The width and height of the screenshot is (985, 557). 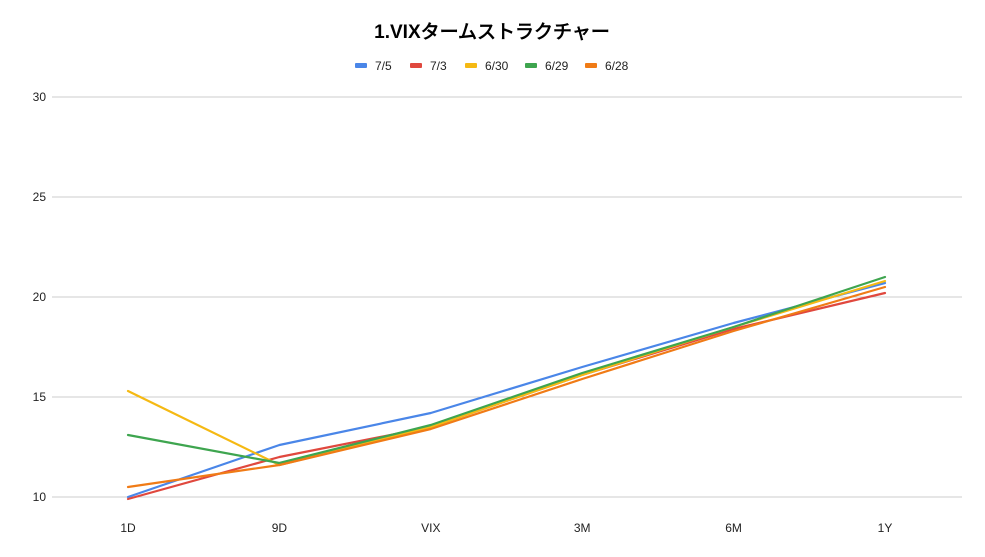 I want to click on y-tick-label: 30, so click(x=40, y=97).